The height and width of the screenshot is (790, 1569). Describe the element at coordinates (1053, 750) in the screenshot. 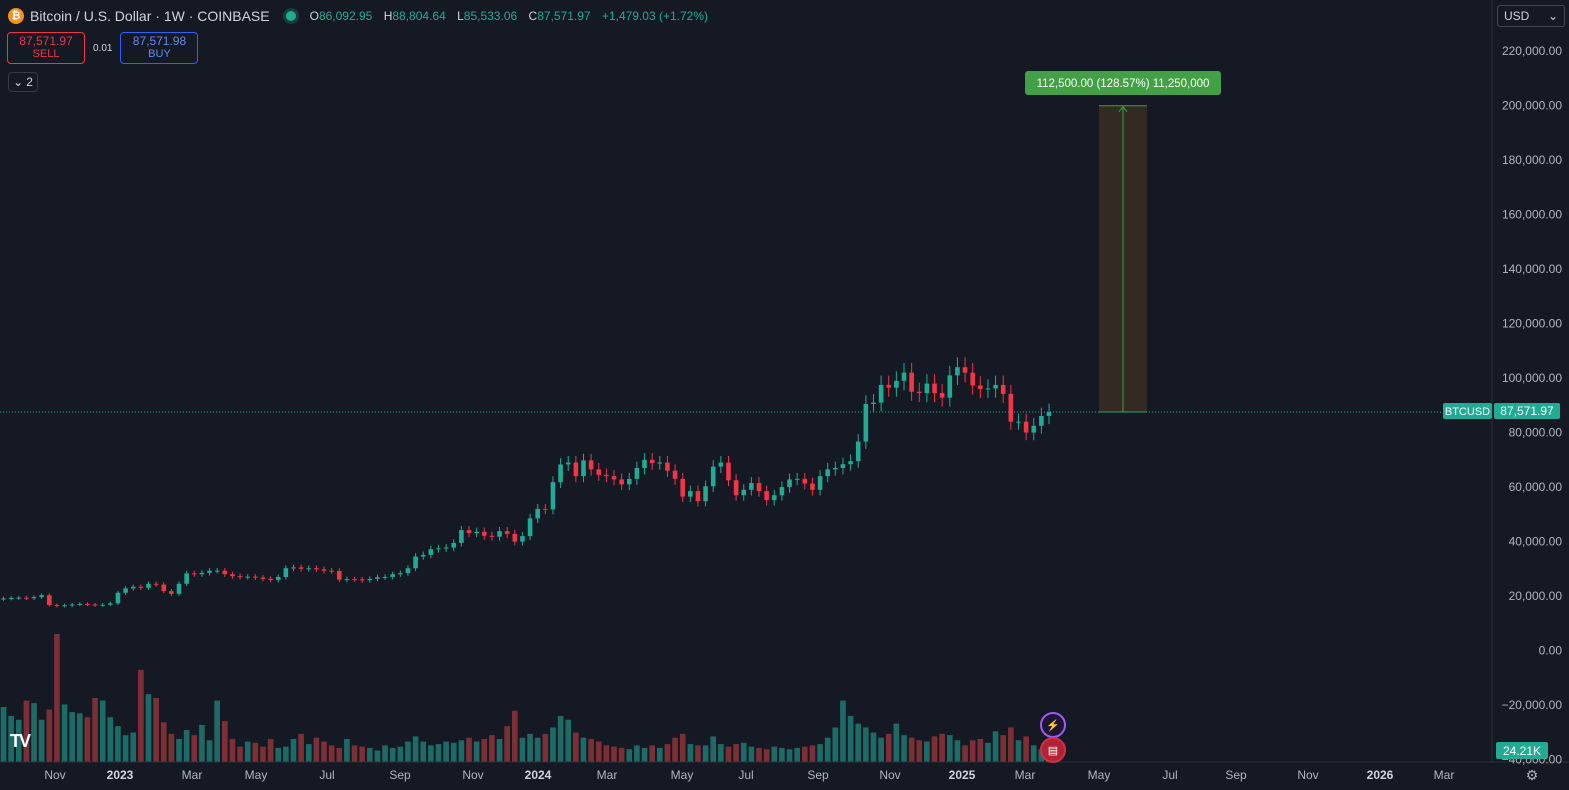

I see `us-flag-event-icon: ▤` at that location.